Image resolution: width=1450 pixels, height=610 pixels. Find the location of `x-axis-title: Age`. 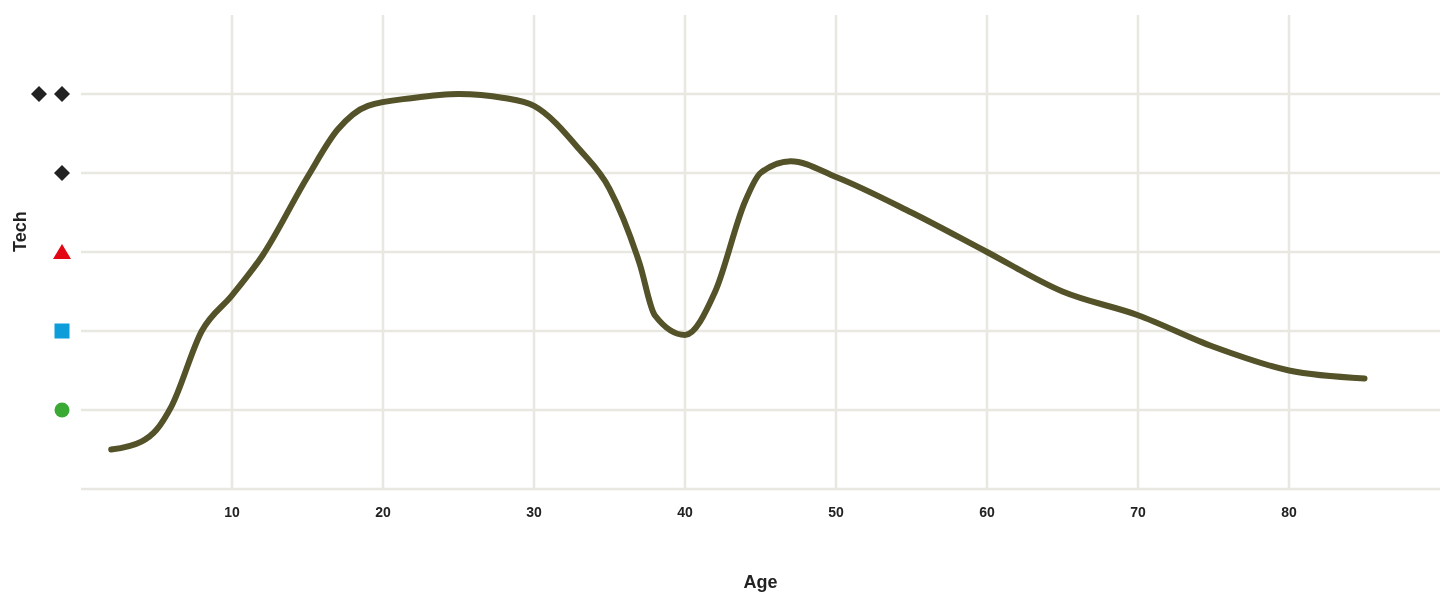

x-axis-title: Age is located at coordinates (760, 582).